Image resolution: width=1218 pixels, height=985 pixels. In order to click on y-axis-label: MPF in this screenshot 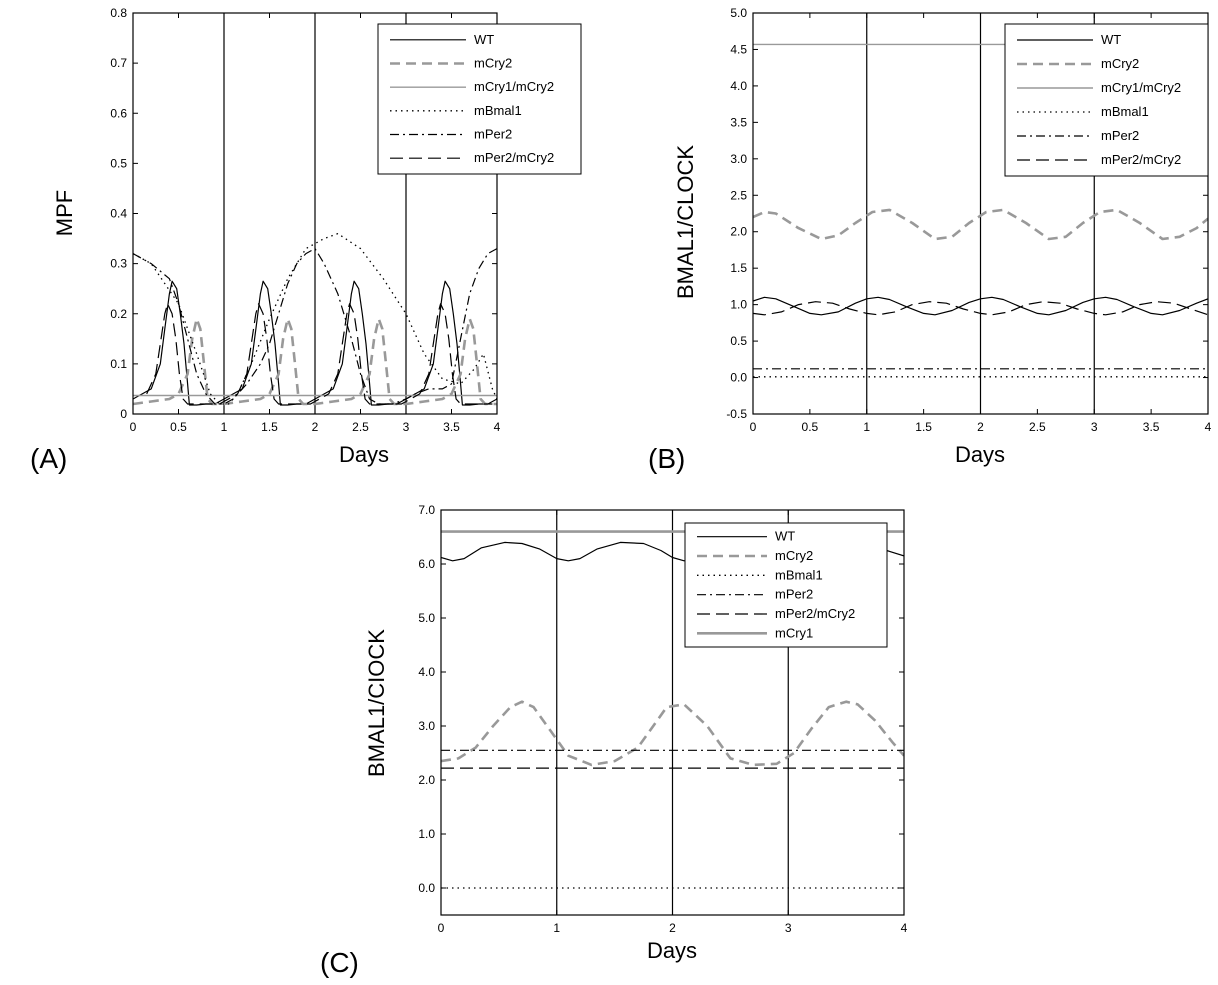, I will do `click(64, 213)`.